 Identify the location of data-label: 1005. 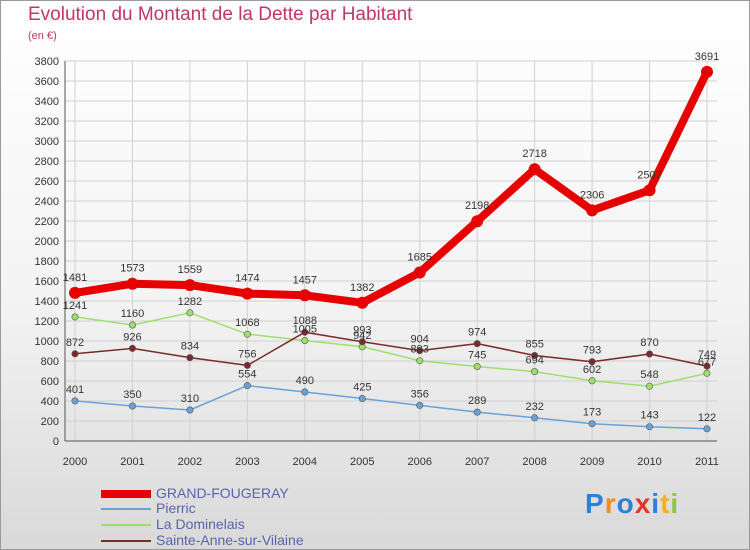
(305, 330).